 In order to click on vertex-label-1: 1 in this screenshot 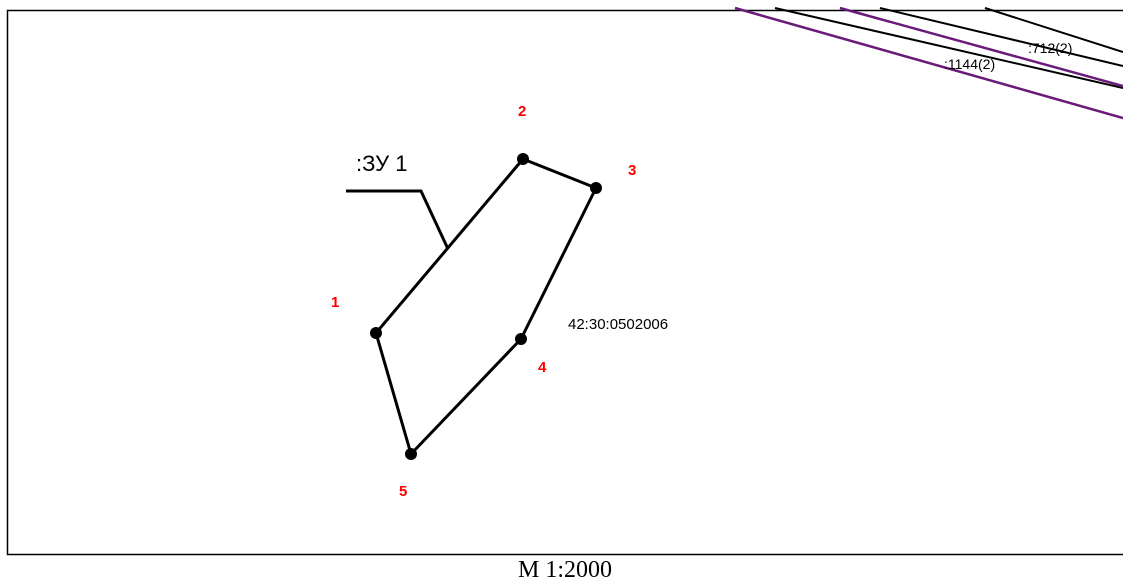, I will do `click(335, 302)`.